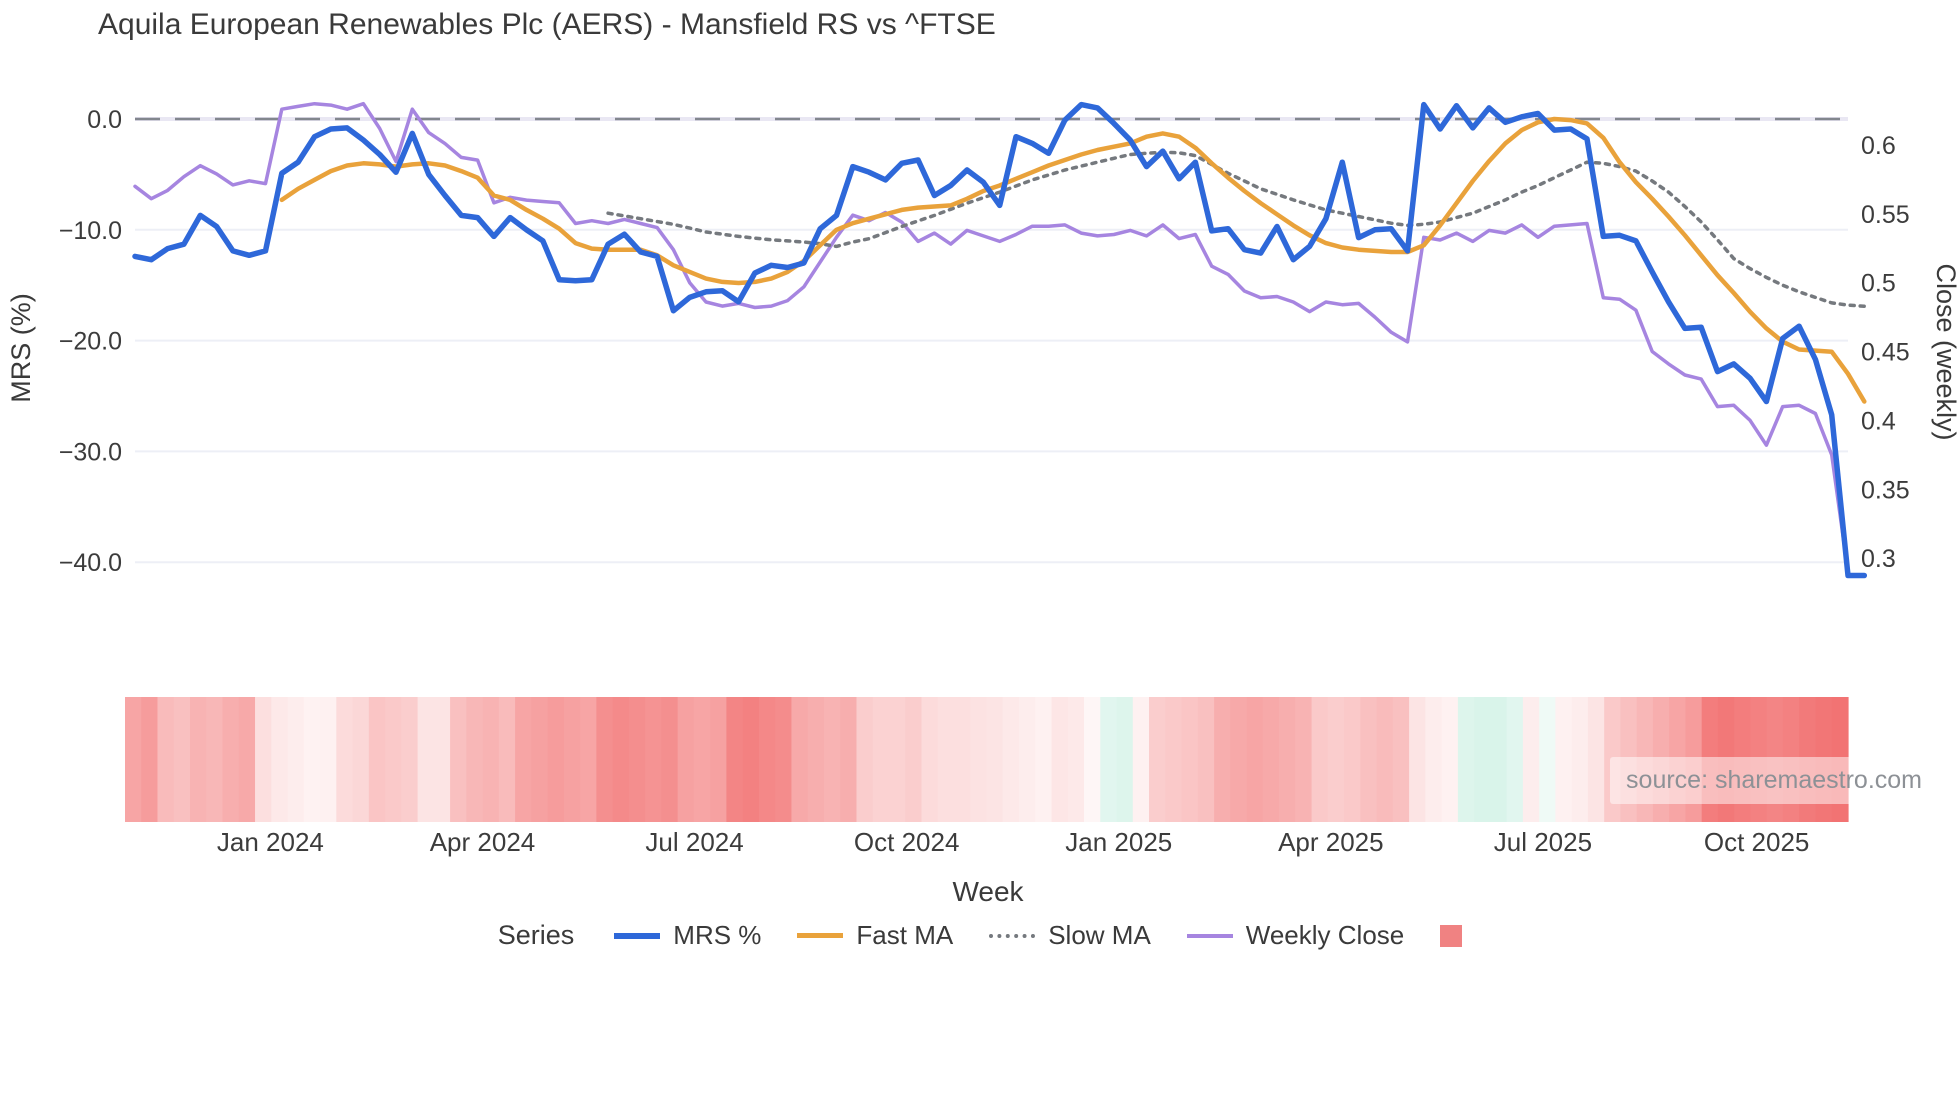 This screenshot has width=1960, height=1102. What do you see at coordinates (21, 348) in the screenshot?
I see `left-axis-title: MRS (%)` at bounding box center [21, 348].